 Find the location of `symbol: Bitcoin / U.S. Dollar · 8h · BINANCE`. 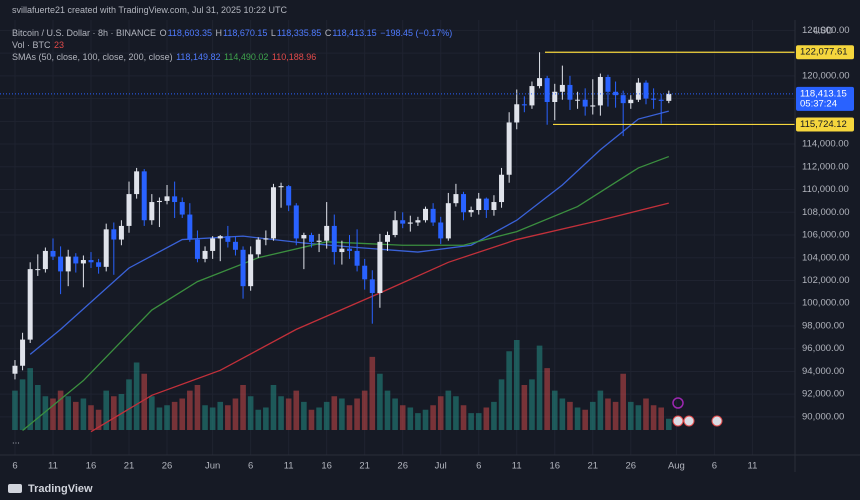

symbol: Bitcoin / U.S. Dollar · 8h · BINANCE is located at coordinates (84, 33).